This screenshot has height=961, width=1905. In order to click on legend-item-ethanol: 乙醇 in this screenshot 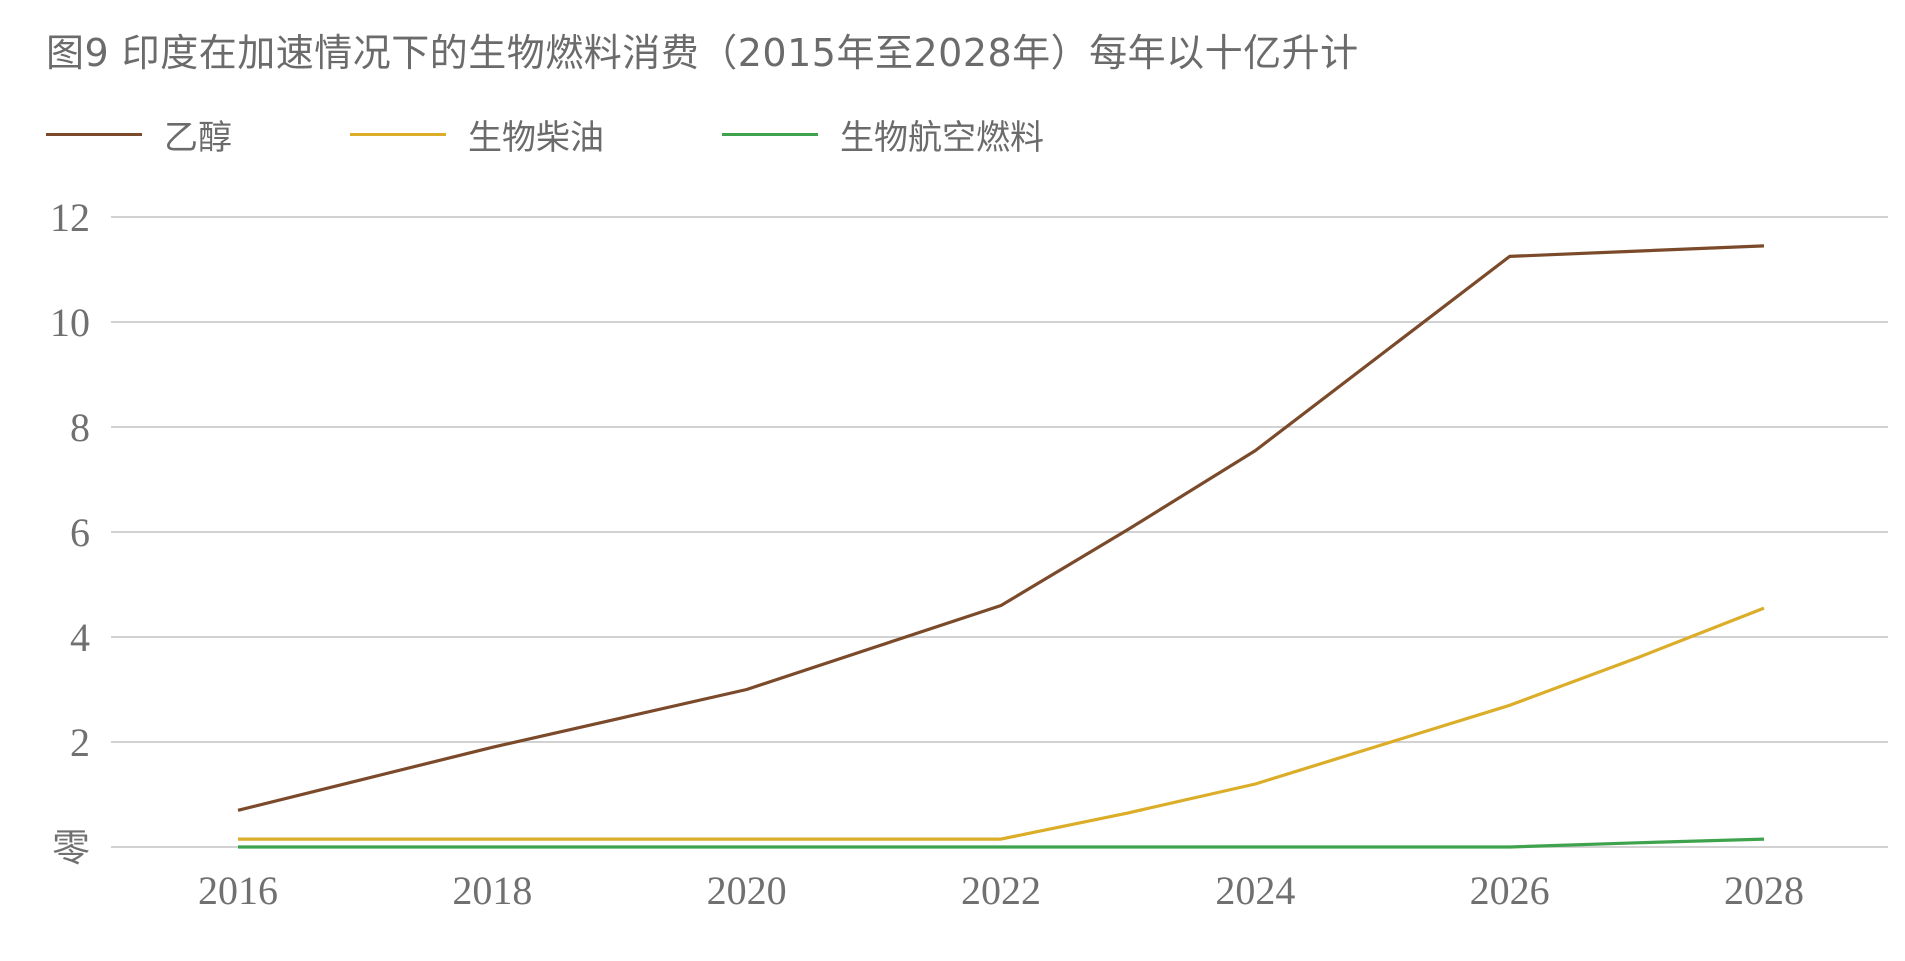, I will do `click(139, 134)`.